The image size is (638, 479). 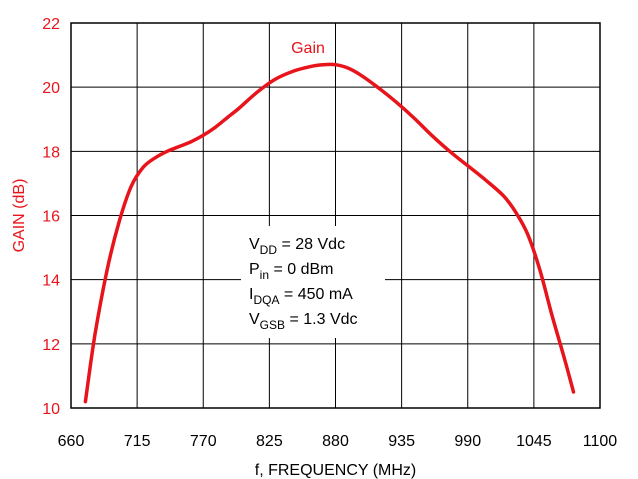 I want to click on condition-line: IDQA = 450 mA, so click(x=301, y=296).